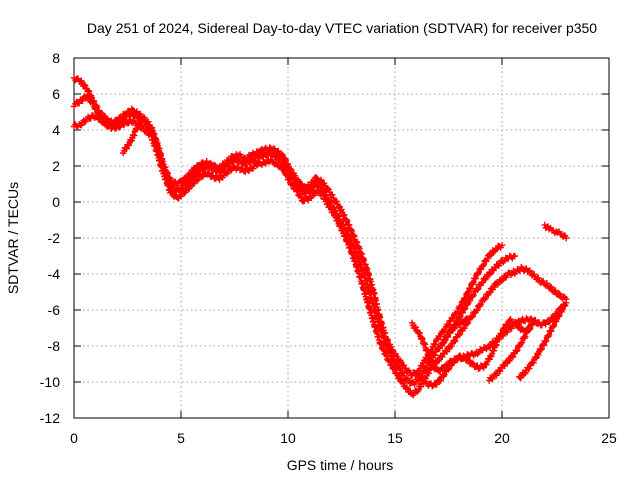  What do you see at coordinates (54, 346) in the screenshot?
I see `y-tick-label: -8` at bounding box center [54, 346].